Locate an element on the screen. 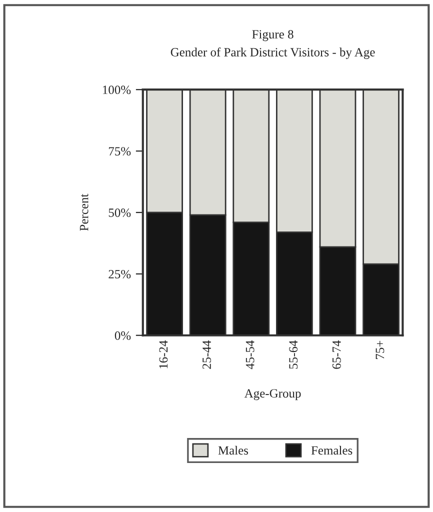 This screenshot has height=512, width=433. y-tick-label: 100% is located at coordinates (117, 90).